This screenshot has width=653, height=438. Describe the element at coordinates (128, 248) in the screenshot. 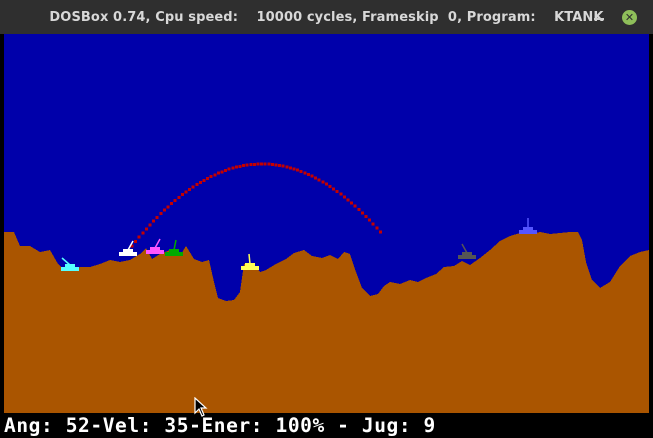

I see `white-tank` at that location.